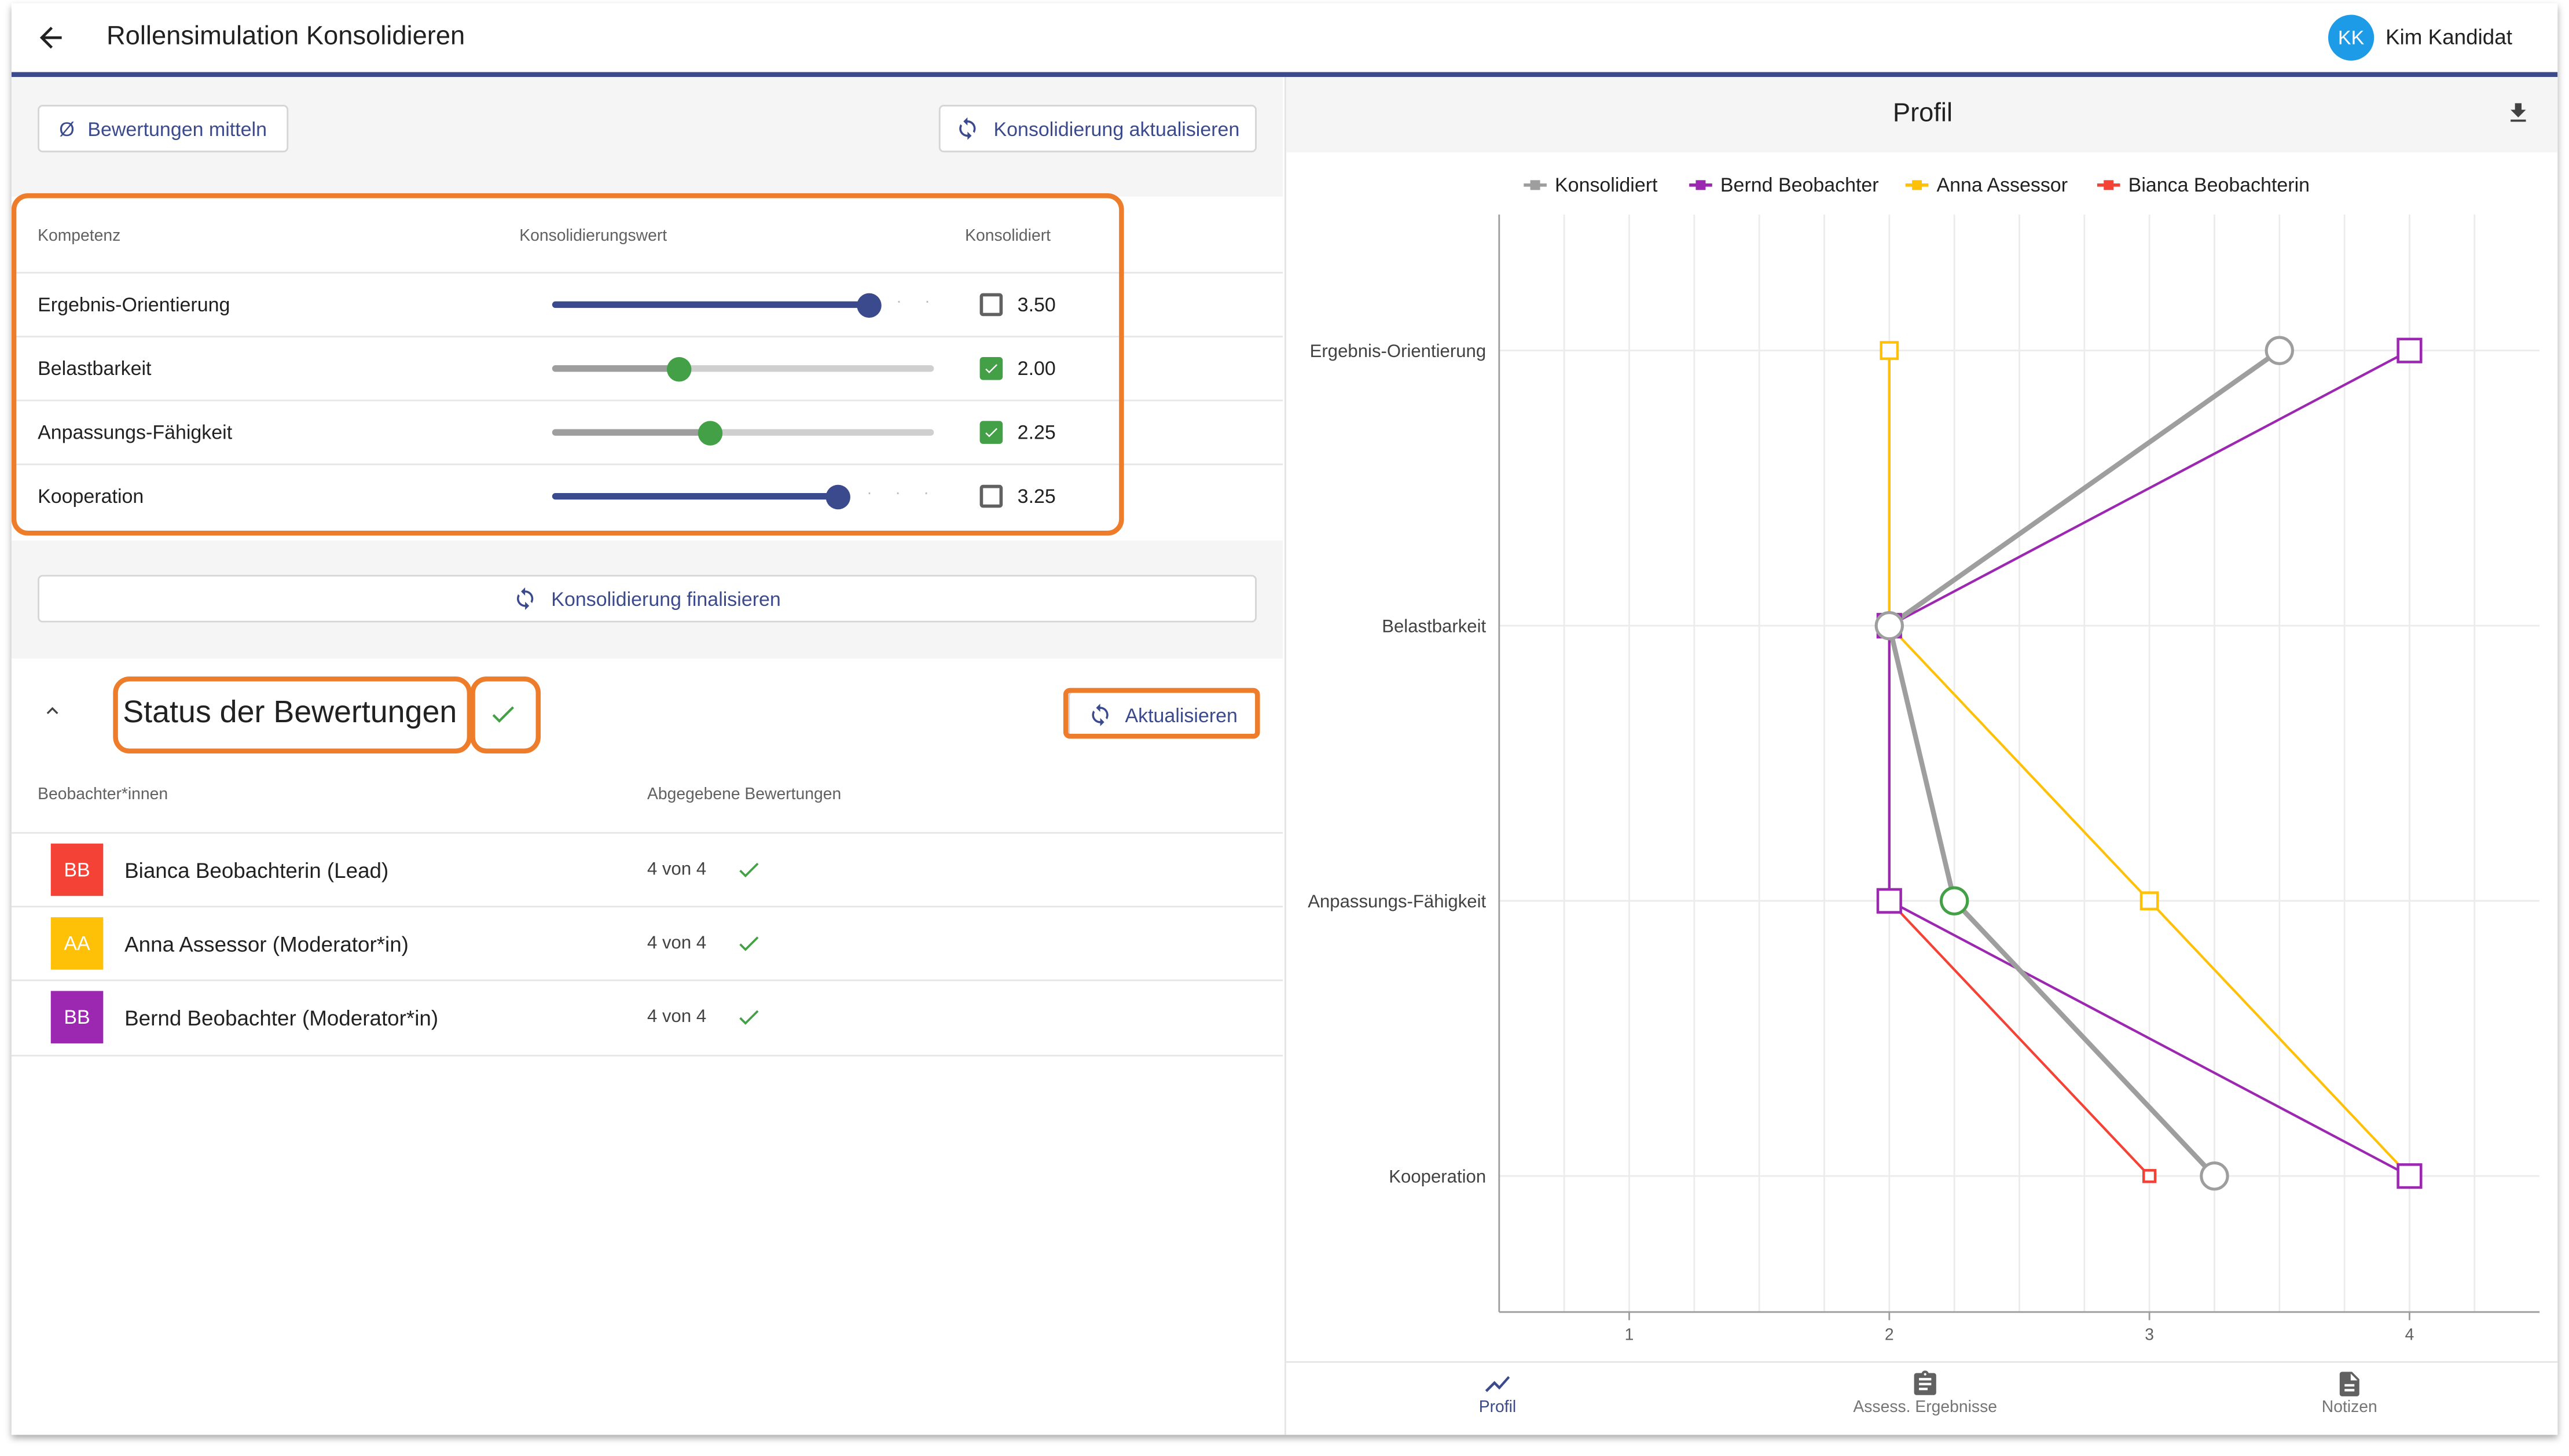 The image size is (2569, 1456). Describe the element at coordinates (50, 37) in the screenshot. I see `arrow-back-icon` at that location.